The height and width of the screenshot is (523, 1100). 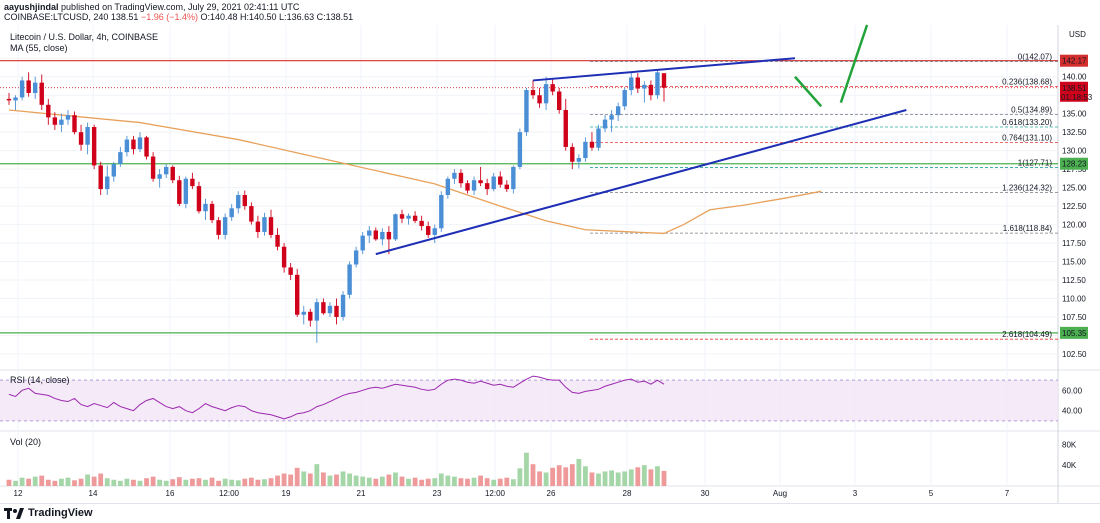 What do you see at coordinates (1074, 262) in the screenshot?
I see `price-tick-label: 115.00` at bounding box center [1074, 262].